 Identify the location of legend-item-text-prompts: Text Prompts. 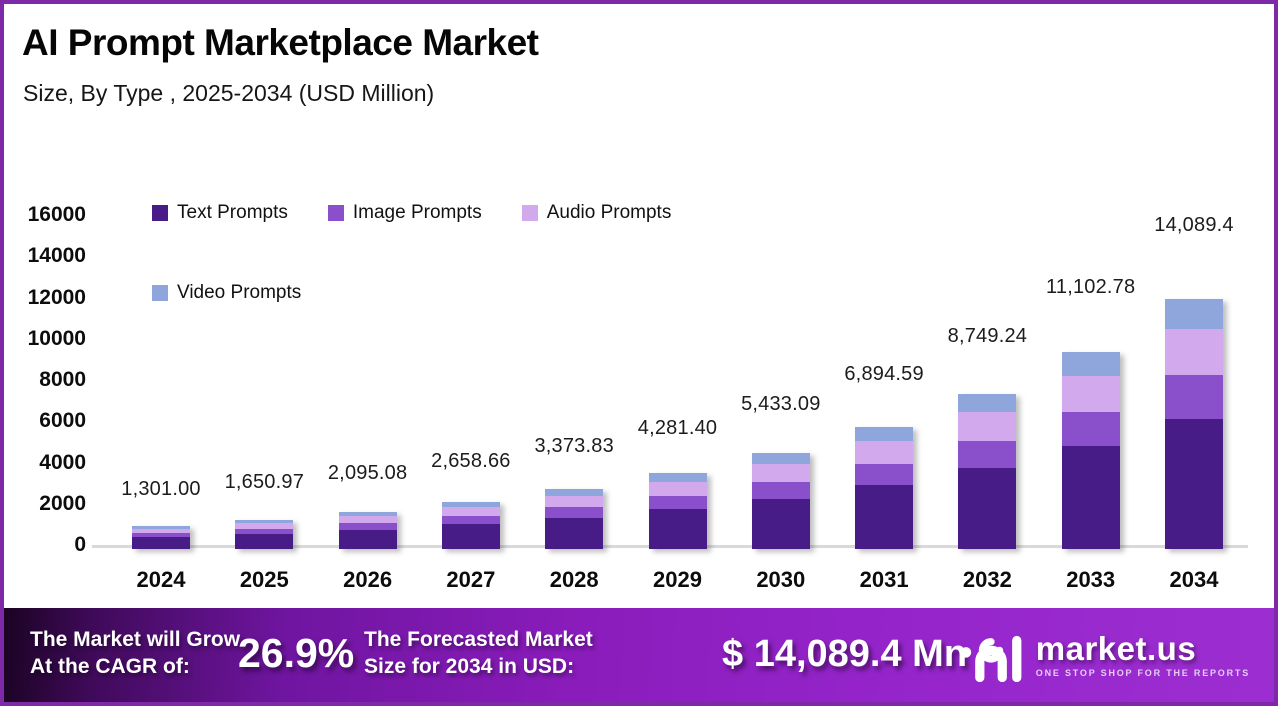
(220, 213).